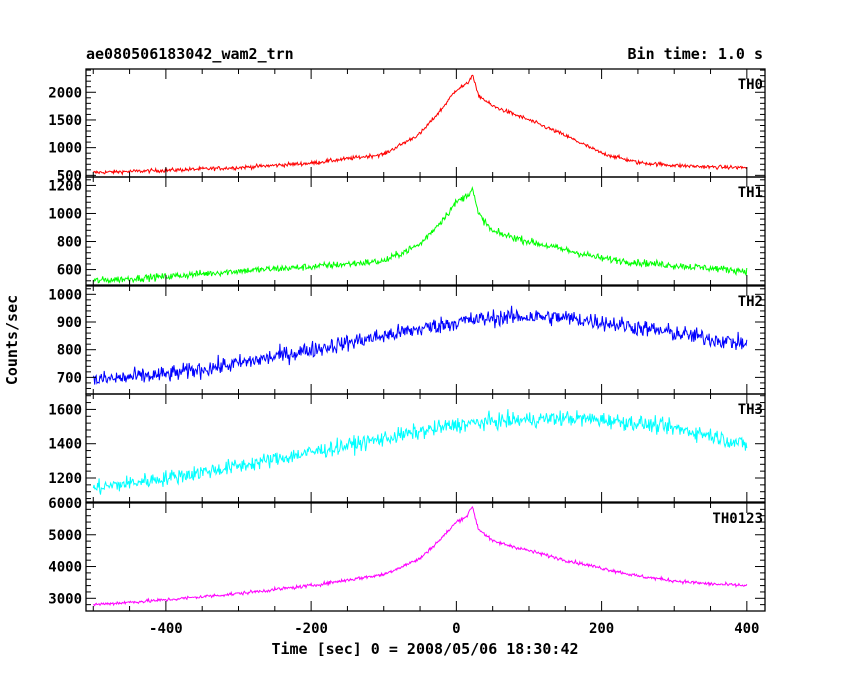 Image resolution: width=850 pixels, height=680 pixels. I want to click on y-tick-label: 3000, so click(65, 599).